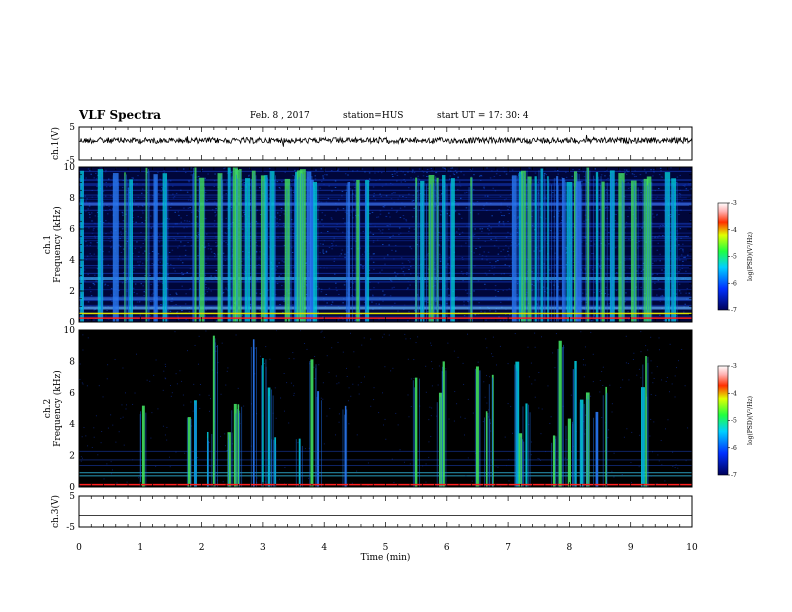 The height and width of the screenshot is (612, 792). What do you see at coordinates (734, 283) in the screenshot?
I see `ch1-colorbar-tick: -6` at bounding box center [734, 283].